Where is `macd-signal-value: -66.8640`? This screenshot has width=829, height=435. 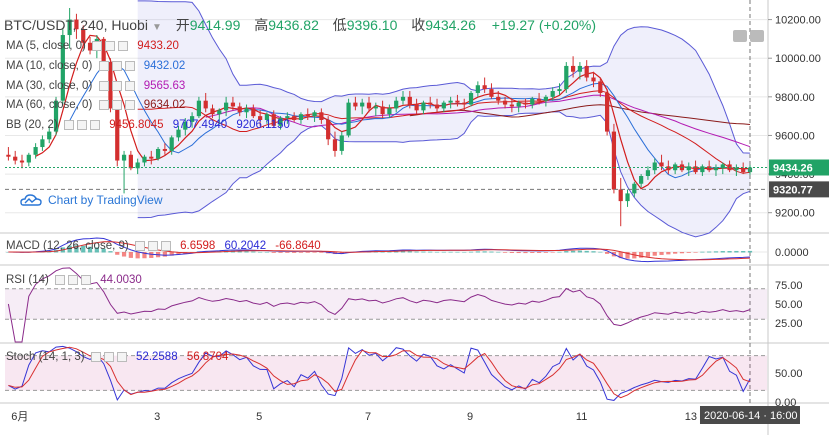
macd-signal-value: -66.8640 is located at coordinates (298, 246).